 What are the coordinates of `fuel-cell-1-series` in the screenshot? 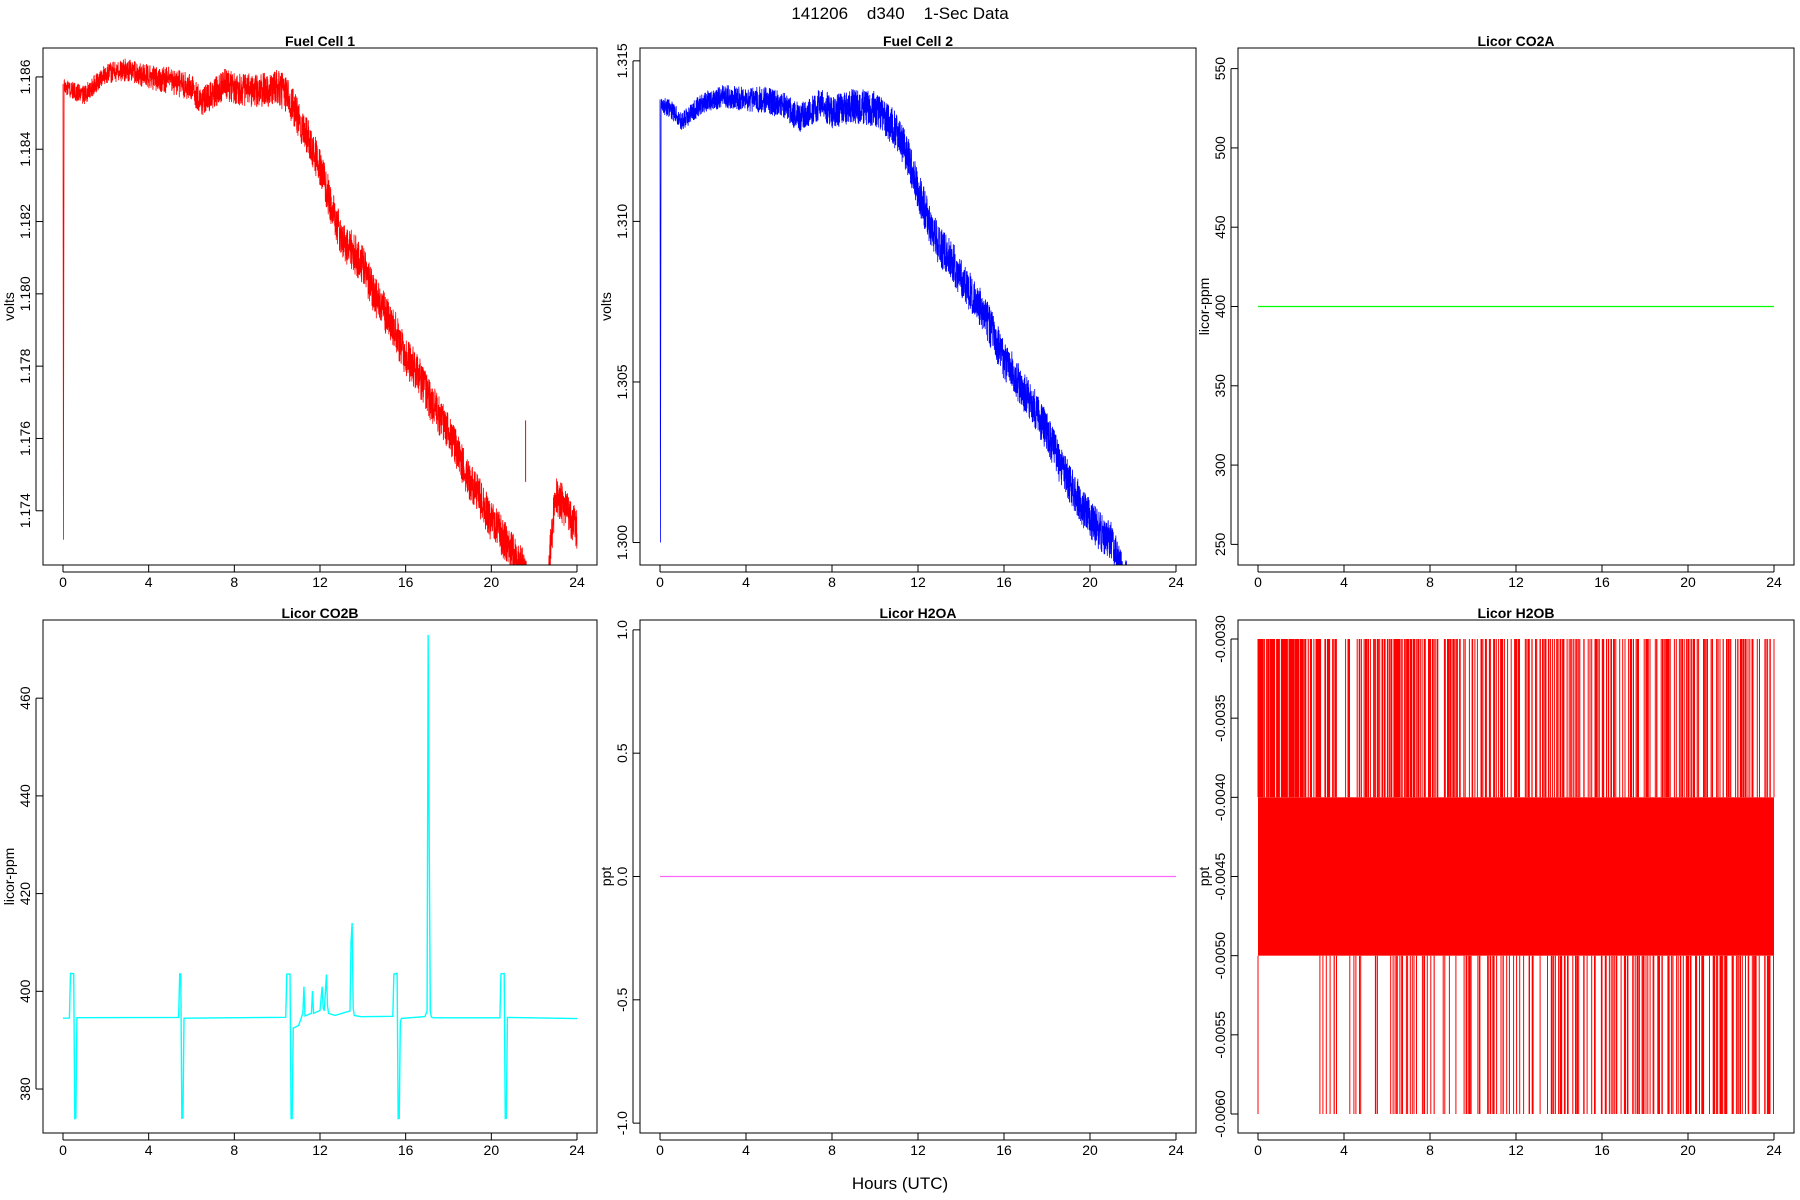 It's located at (320, 311).